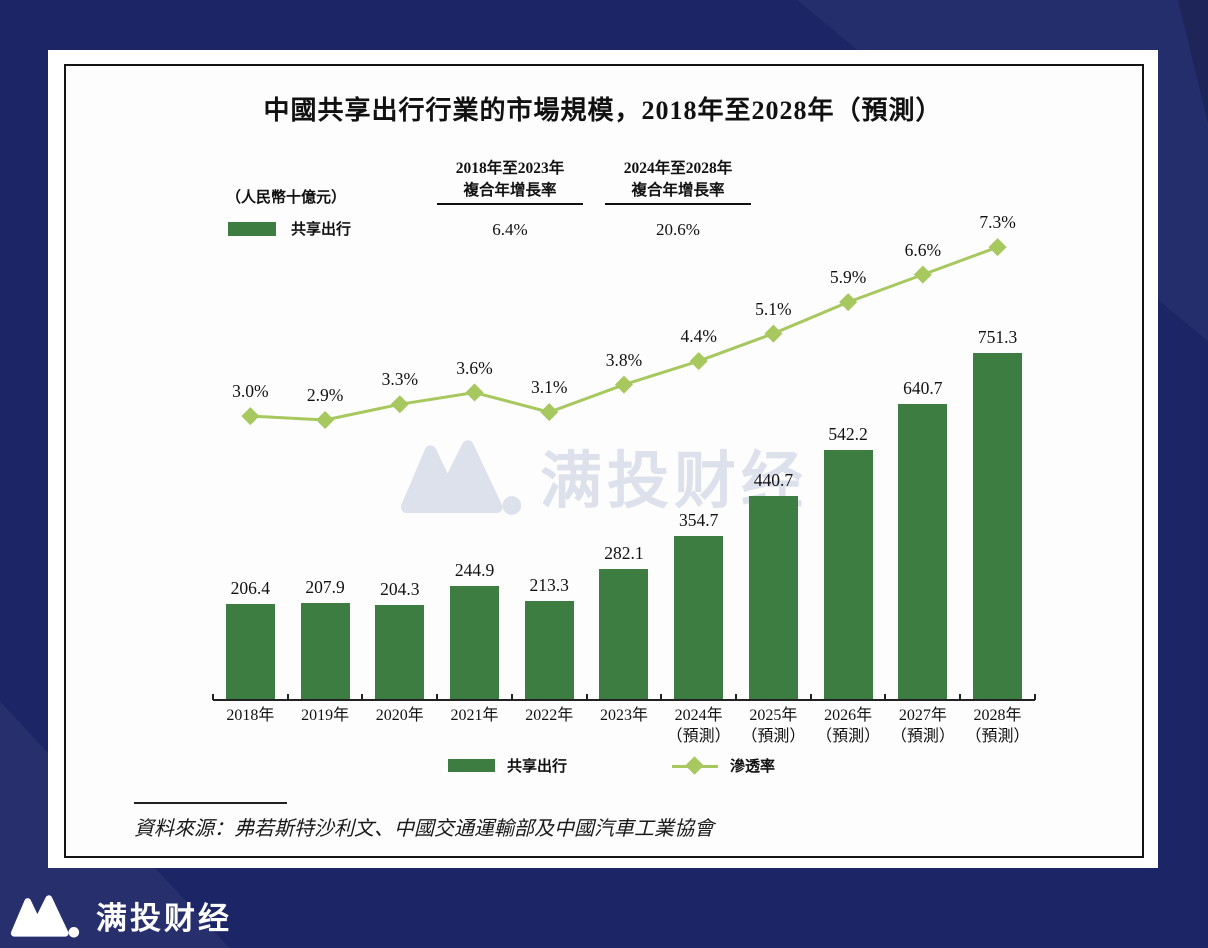  What do you see at coordinates (400, 652) in the screenshot?
I see `bar-2020年` at bounding box center [400, 652].